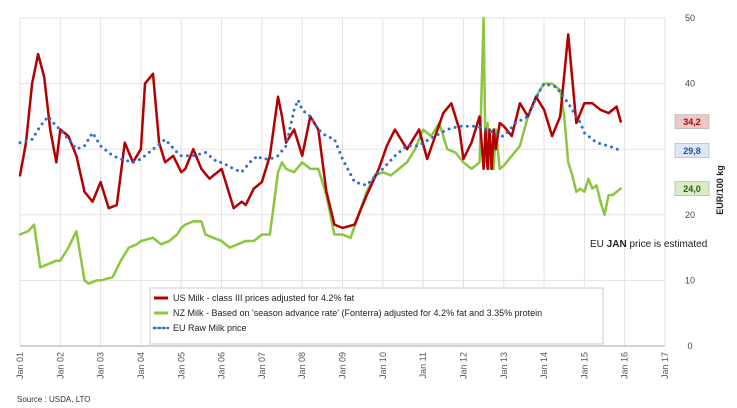  Describe the element at coordinates (625, 365) in the screenshot. I see `x-tick-label-15: Jan 16` at that location.